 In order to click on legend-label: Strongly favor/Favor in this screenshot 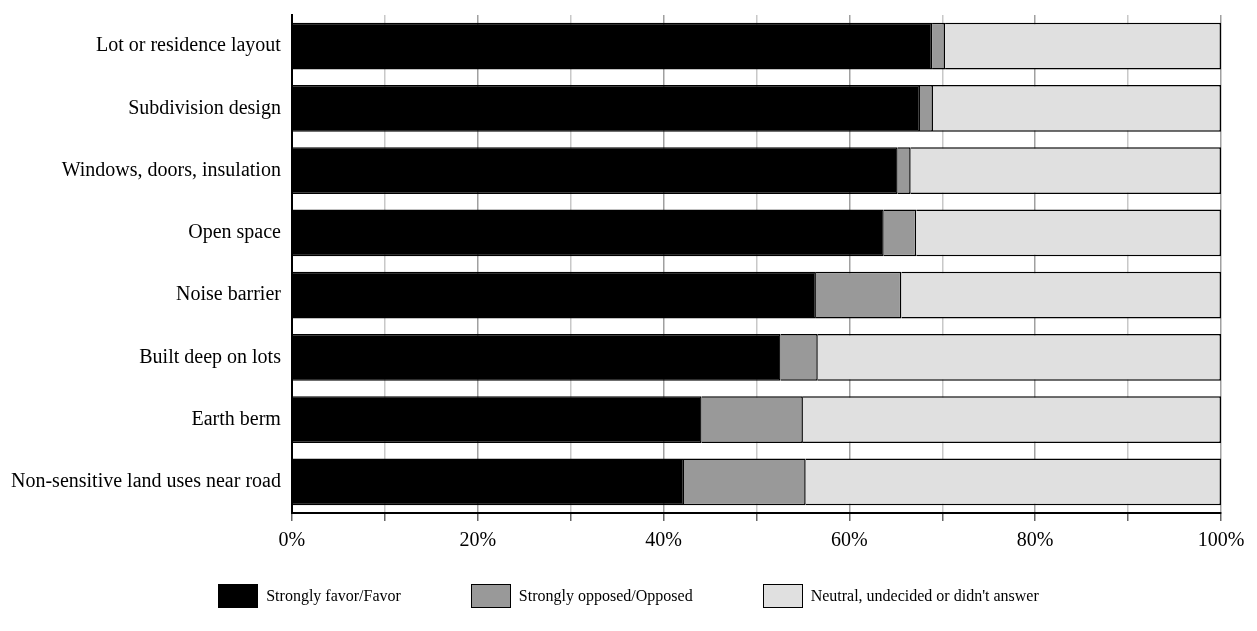, I will do `click(333, 596)`.